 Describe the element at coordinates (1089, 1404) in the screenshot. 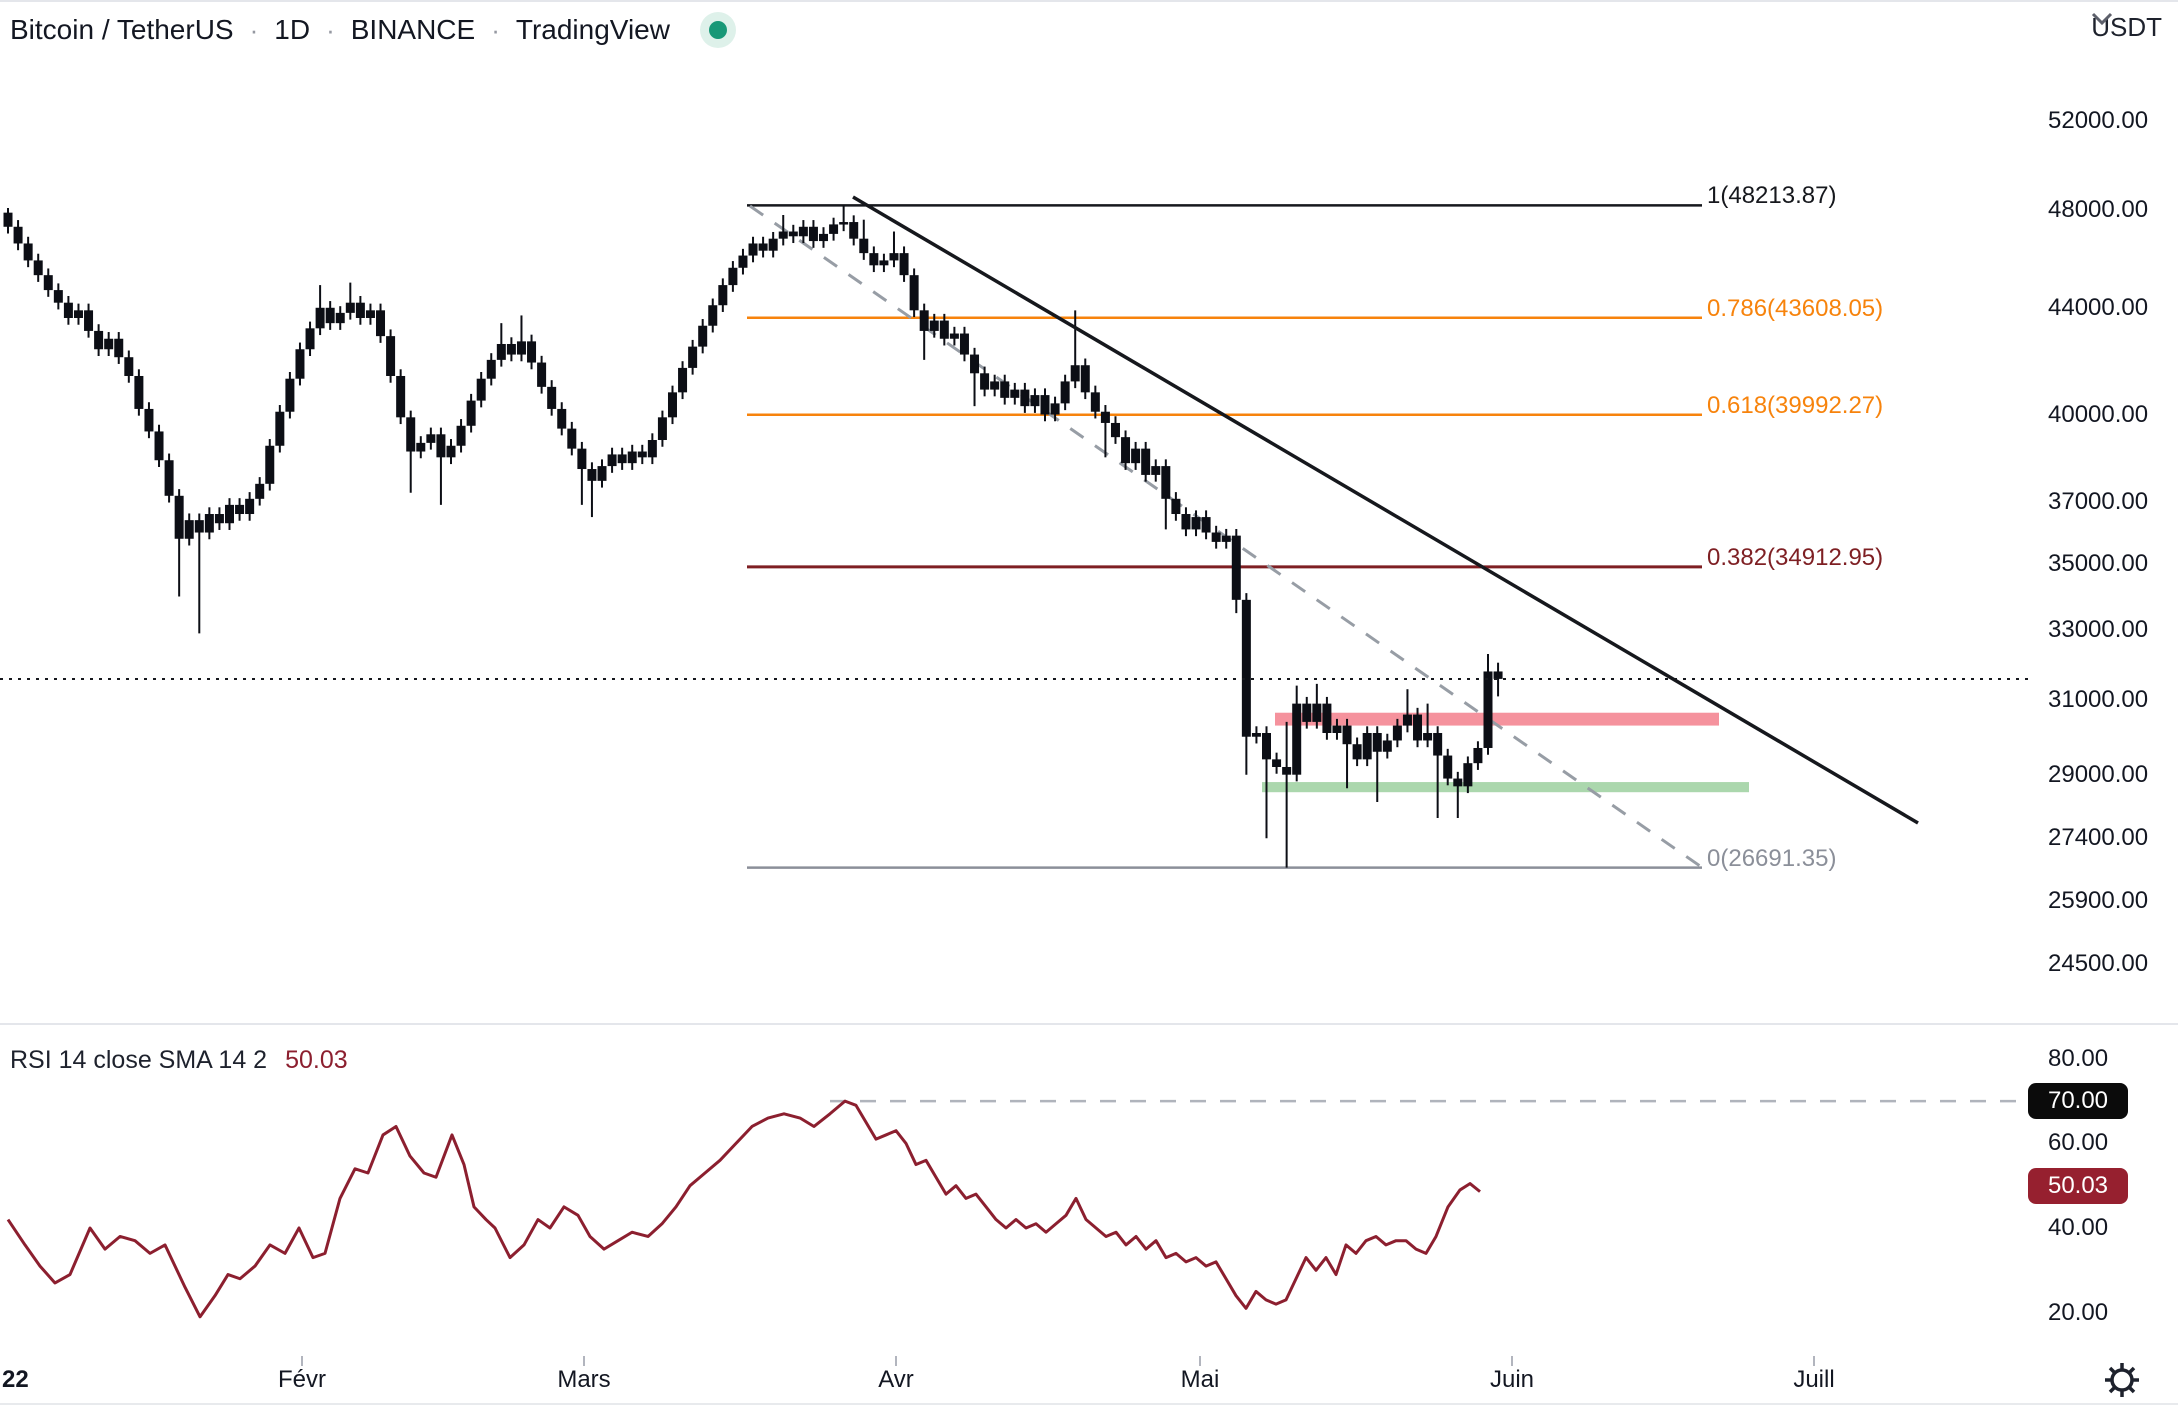

I see `bottom-toolbar-separator` at that location.